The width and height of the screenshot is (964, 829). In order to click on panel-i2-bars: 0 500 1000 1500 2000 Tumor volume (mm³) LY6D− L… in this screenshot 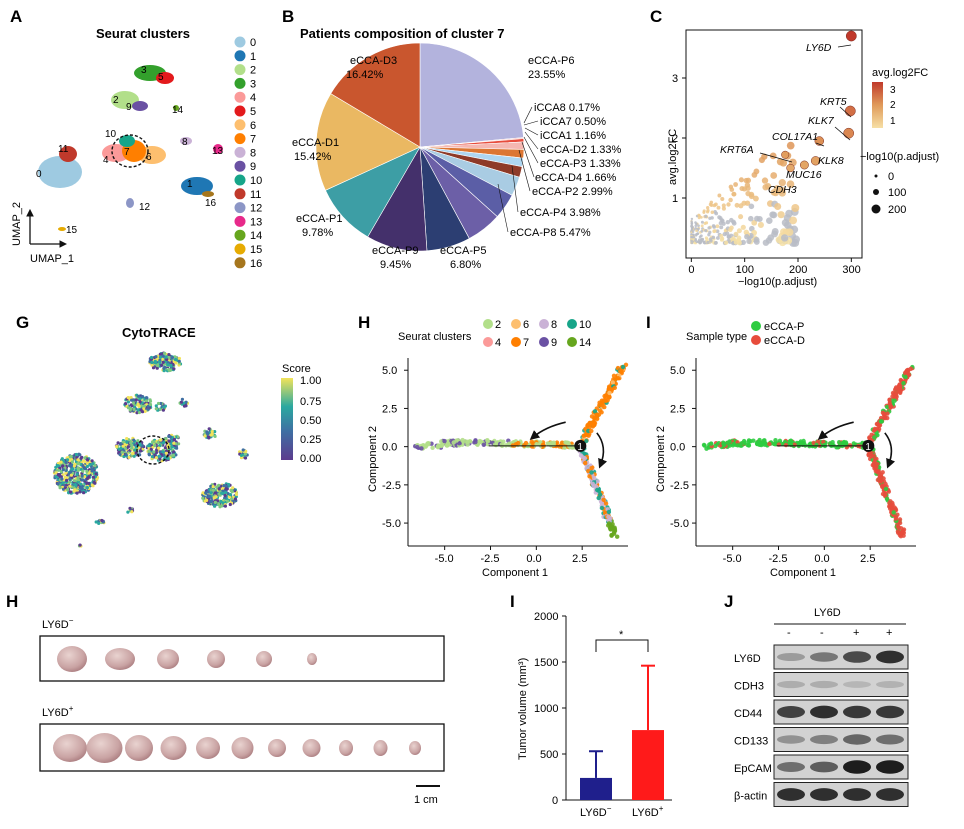, I will do `click(594, 715)`.